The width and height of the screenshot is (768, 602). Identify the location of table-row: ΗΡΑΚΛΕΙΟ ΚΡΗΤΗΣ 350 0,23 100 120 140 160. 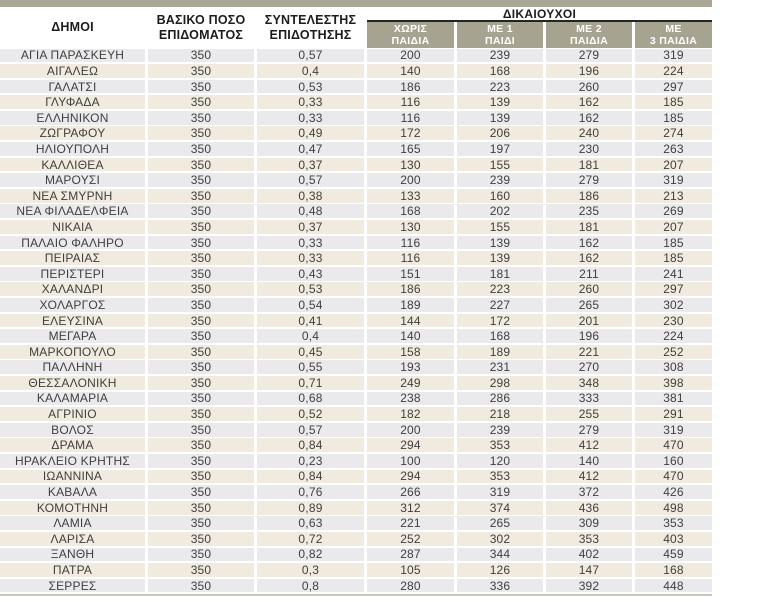
(356, 460).